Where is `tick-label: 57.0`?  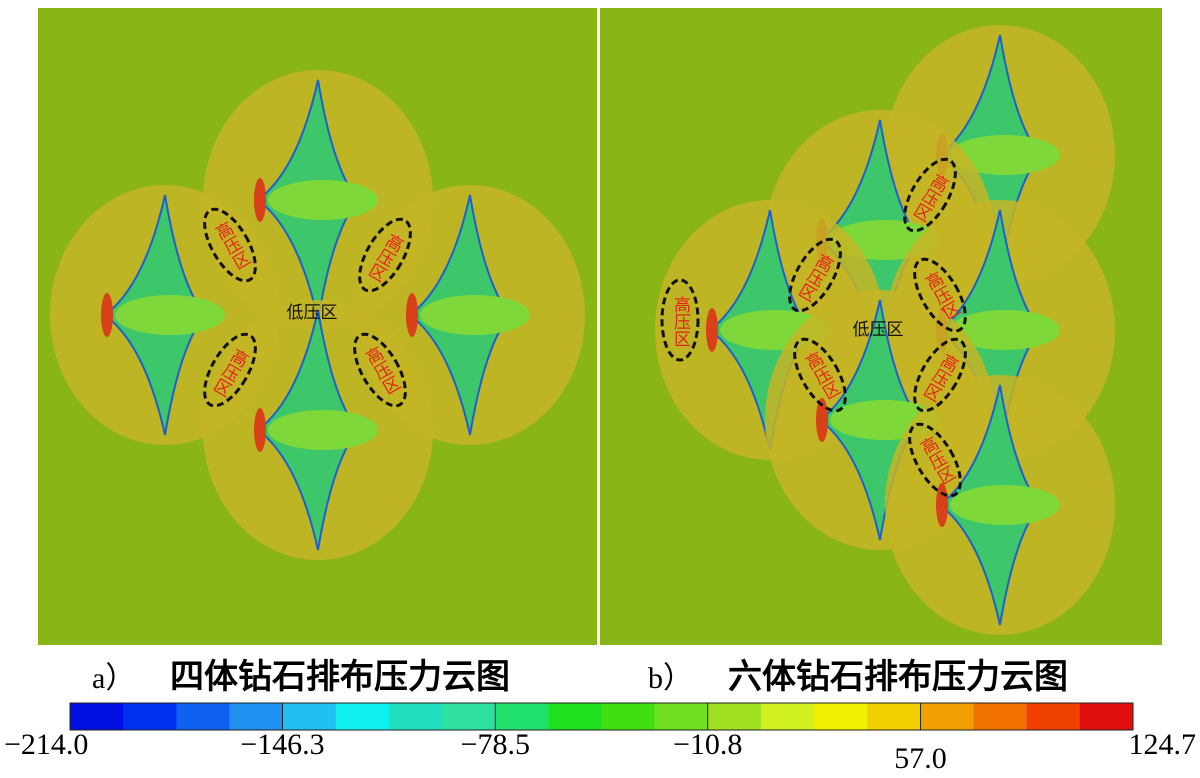
tick-label: 57.0 is located at coordinates (920, 758).